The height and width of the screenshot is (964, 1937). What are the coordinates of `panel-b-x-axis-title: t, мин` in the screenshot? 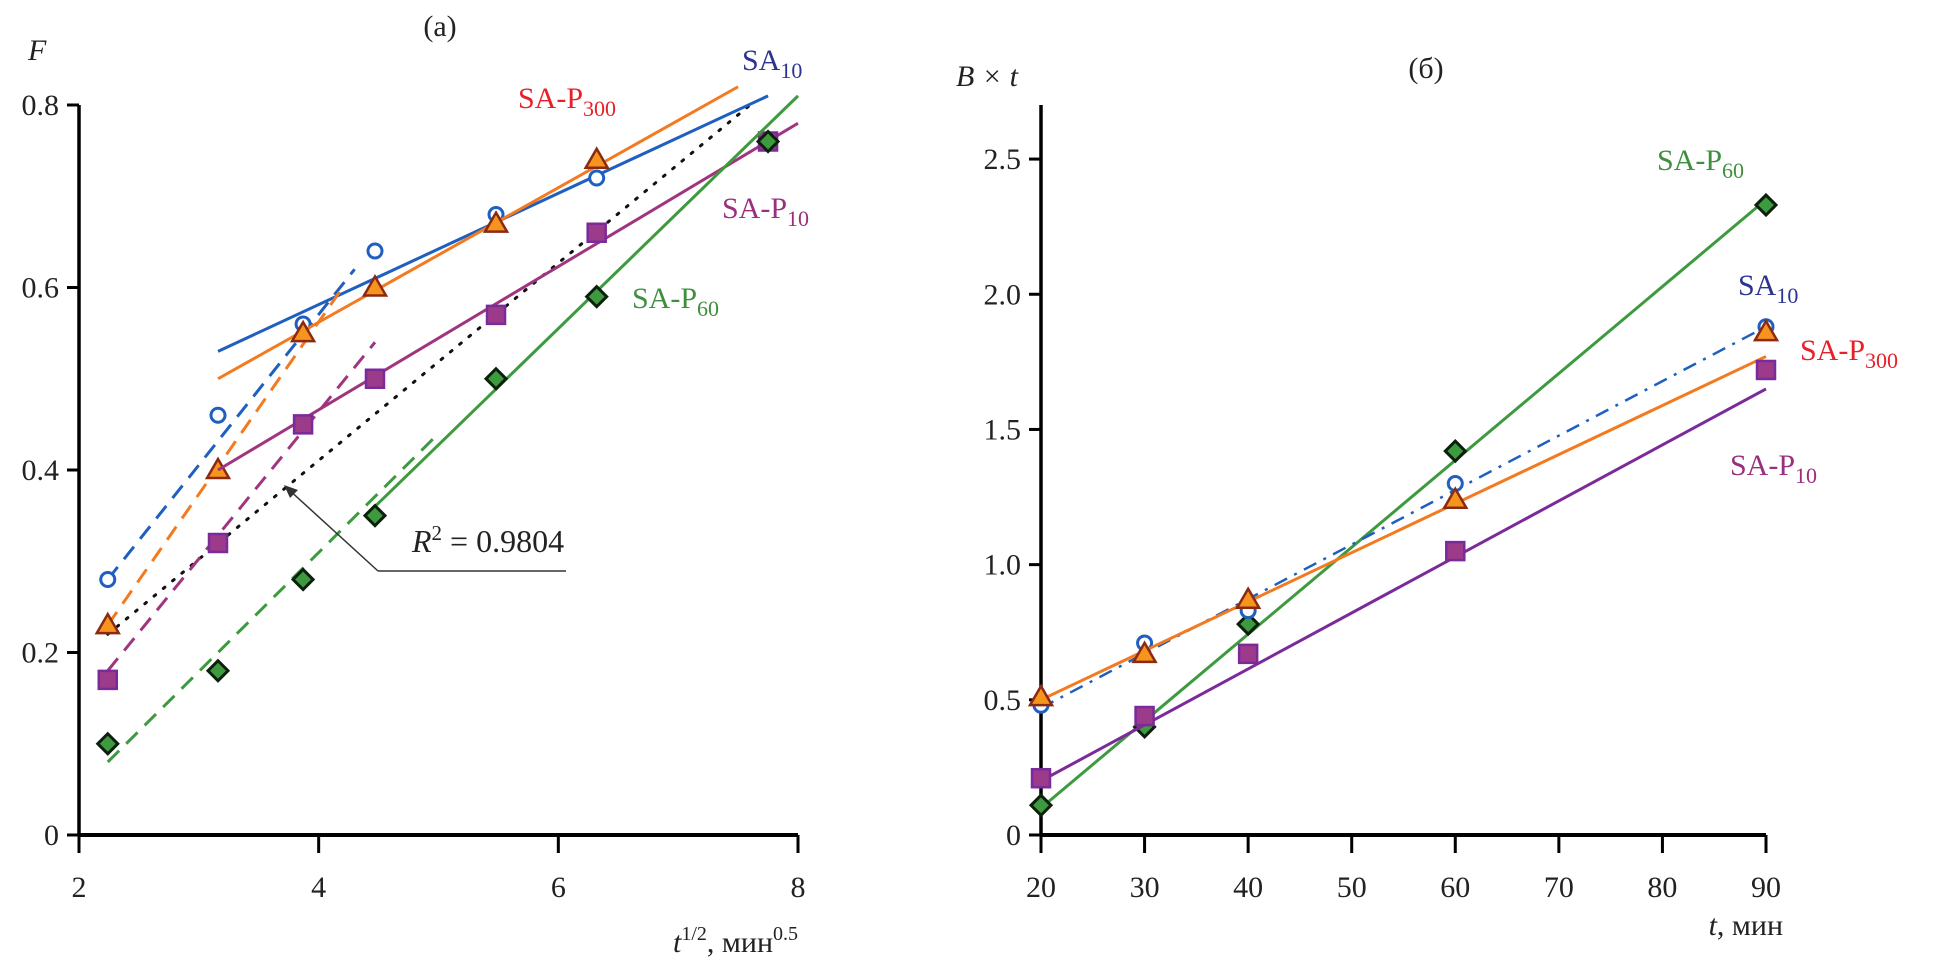 It's located at (1746, 925).